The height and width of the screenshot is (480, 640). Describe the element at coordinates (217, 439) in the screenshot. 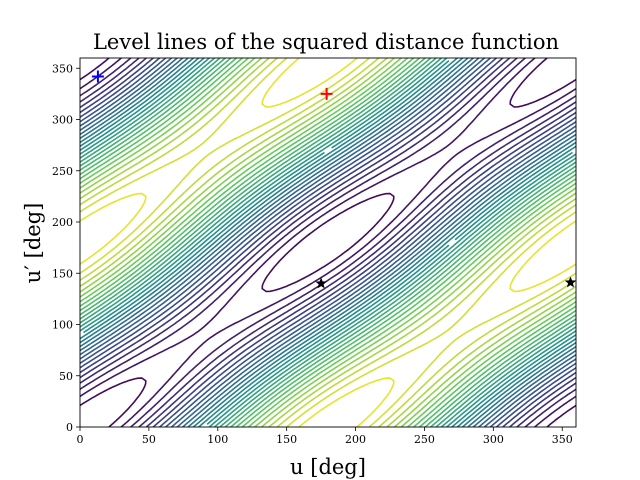

I see `x-tick-label: 100` at that location.